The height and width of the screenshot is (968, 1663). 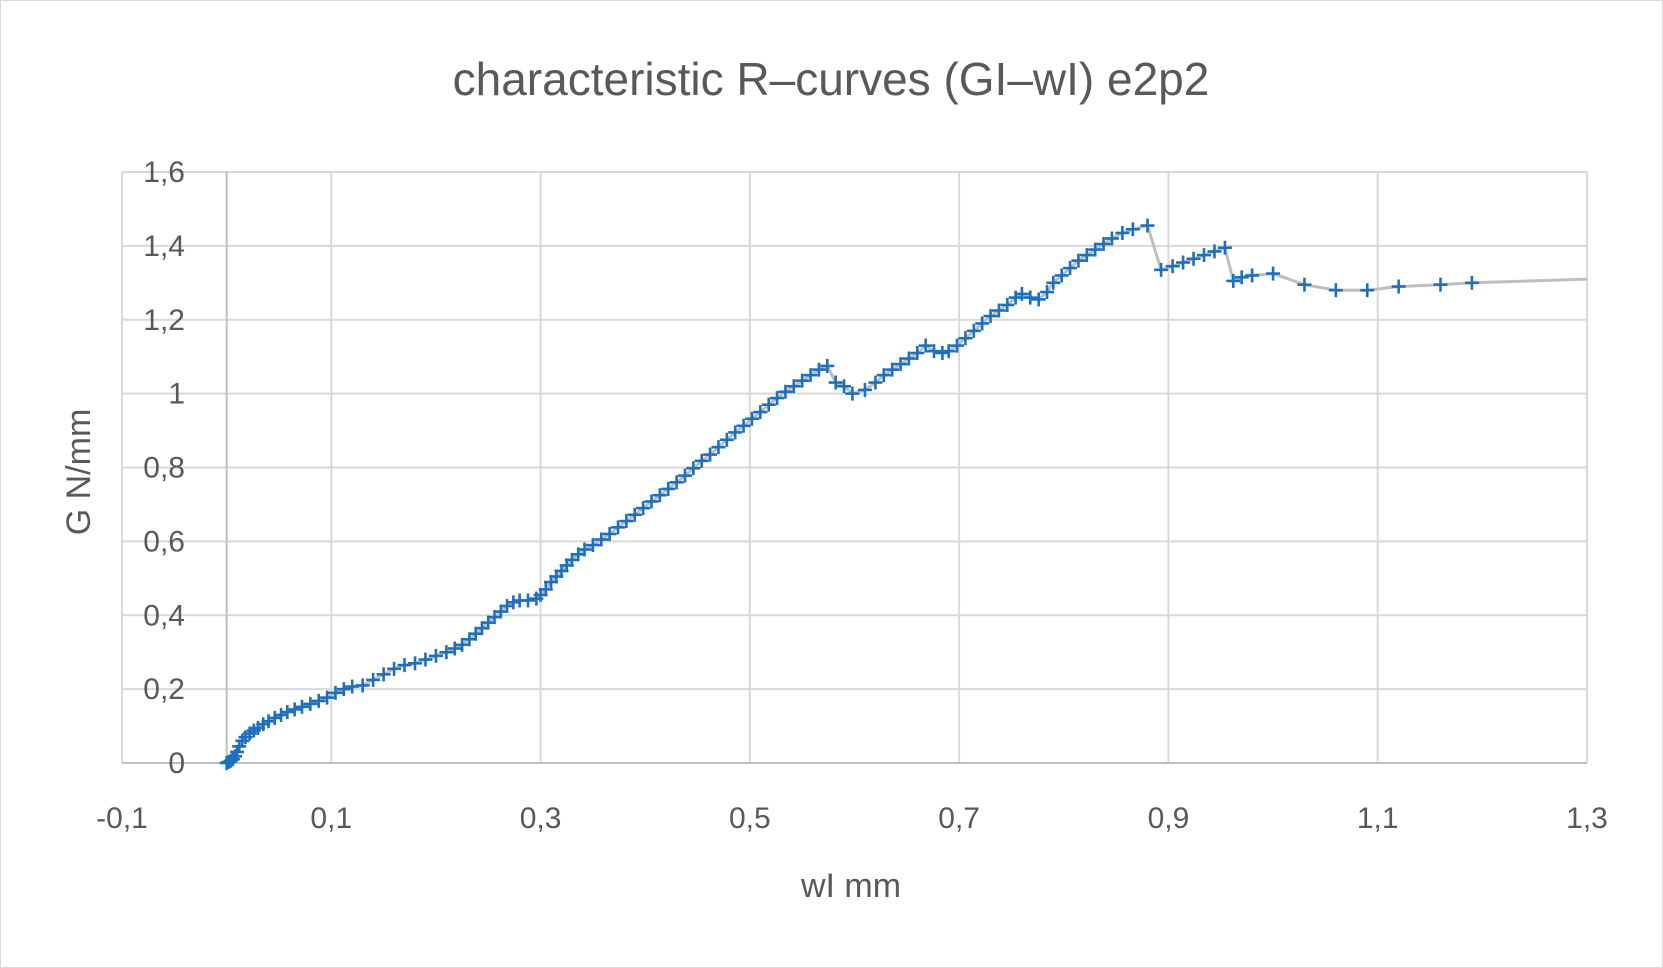 What do you see at coordinates (850, 886) in the screenshot?
I see `x-axis-label: wI mm` at bounding box center [850, 886].